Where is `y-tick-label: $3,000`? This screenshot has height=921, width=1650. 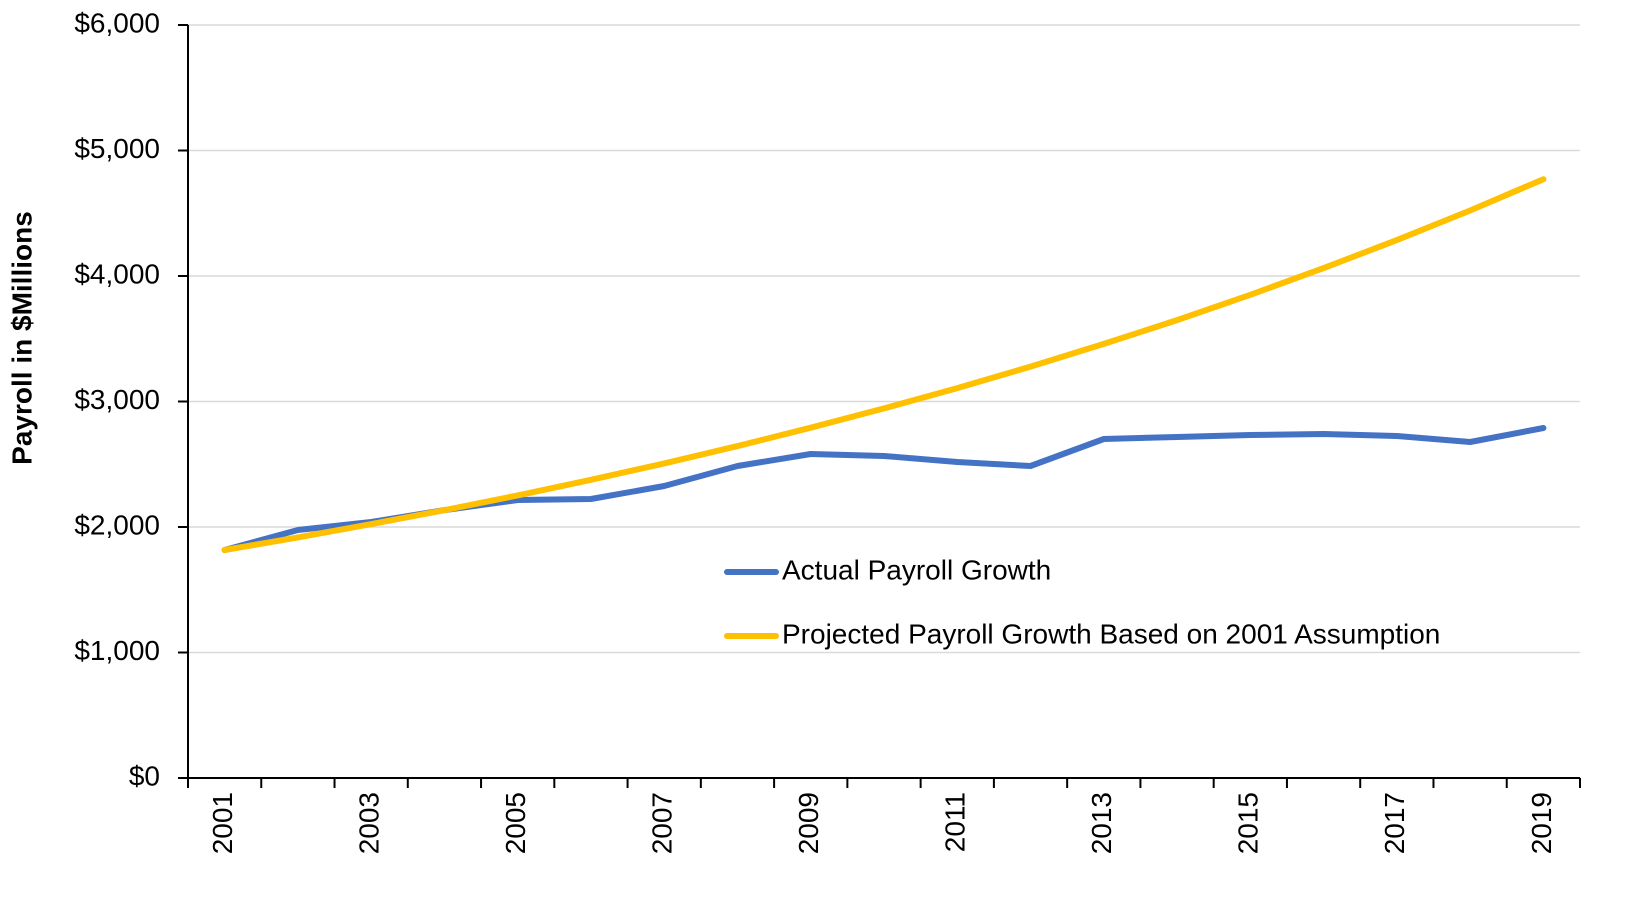 y-tick-label: $3,000 is located at coordinates (117, 399).